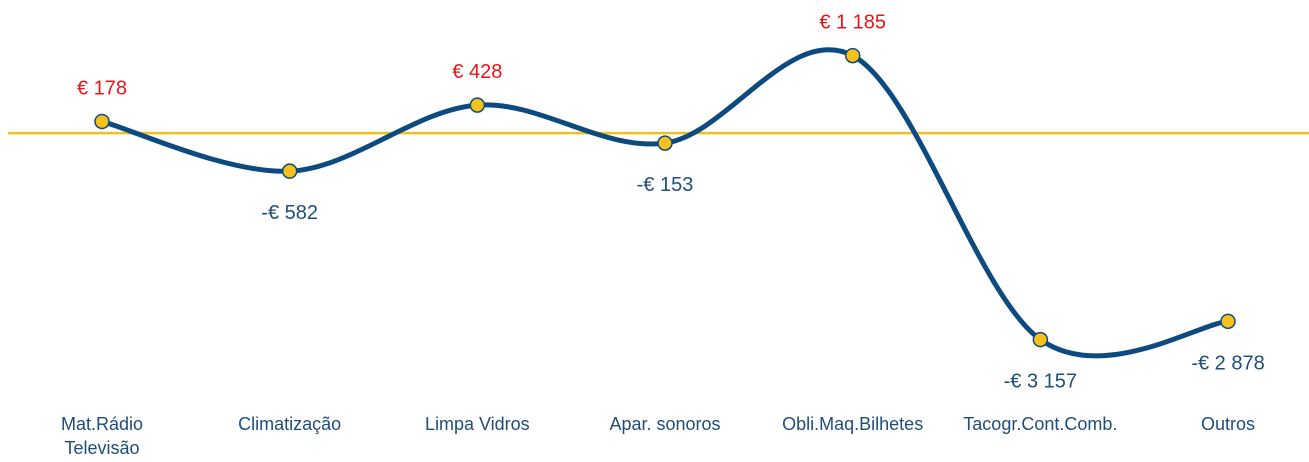  What do you see at coordinates (665, 185) in the screenshot?
I see `data-label: -€ 153` at bounding box center [665, 185].